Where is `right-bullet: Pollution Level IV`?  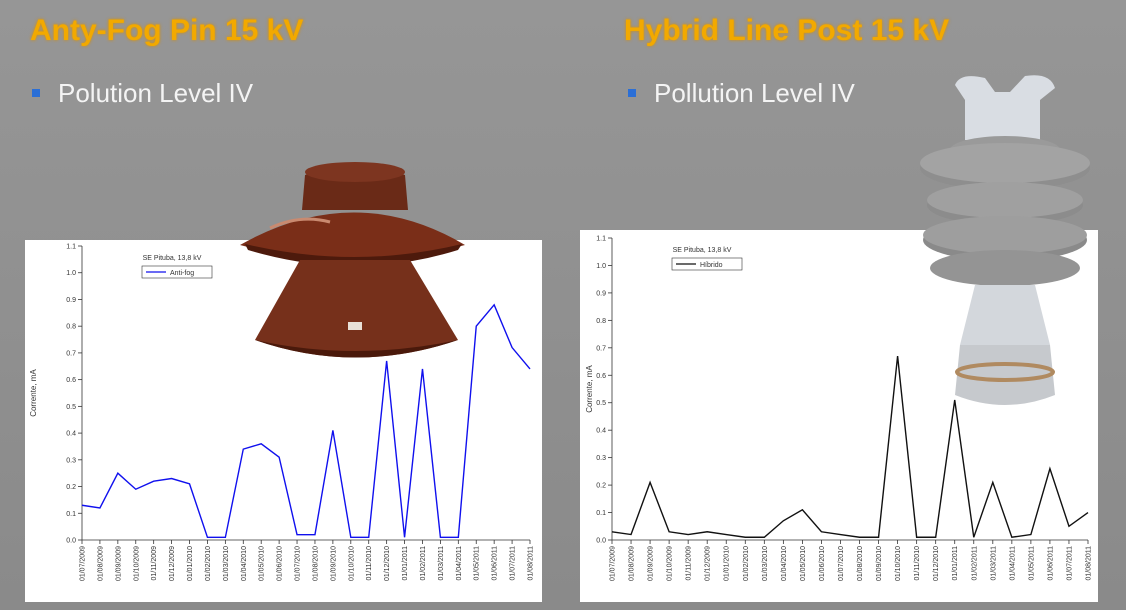
right-bullet: Pollution Level IV is located at coordinates (741, 93).